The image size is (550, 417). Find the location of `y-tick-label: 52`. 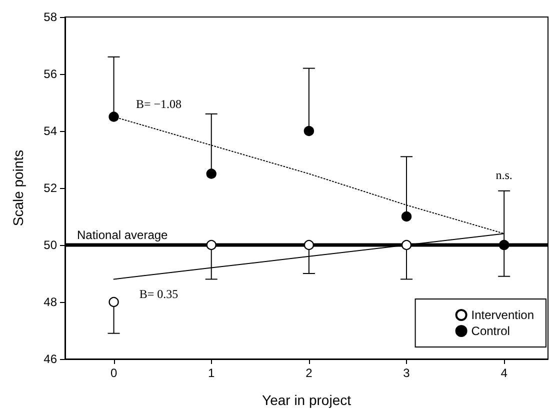

y-tick-label: 52 is located at coordinates (51, 188).